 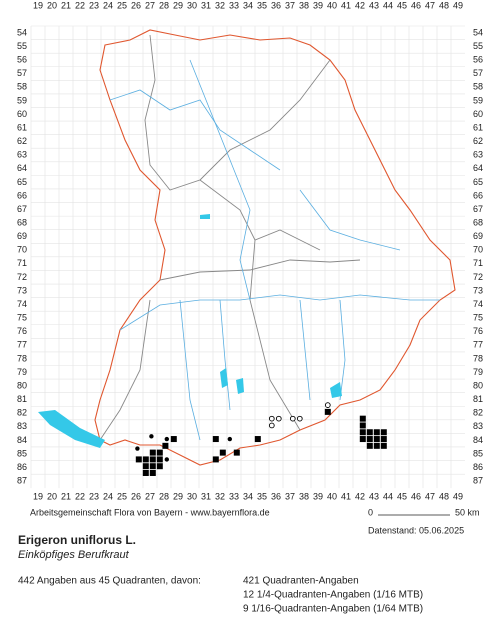 What do you see at coordinates (261, 439) in the screenshot?
I see `occurrences` at bounding box center [261, 439].